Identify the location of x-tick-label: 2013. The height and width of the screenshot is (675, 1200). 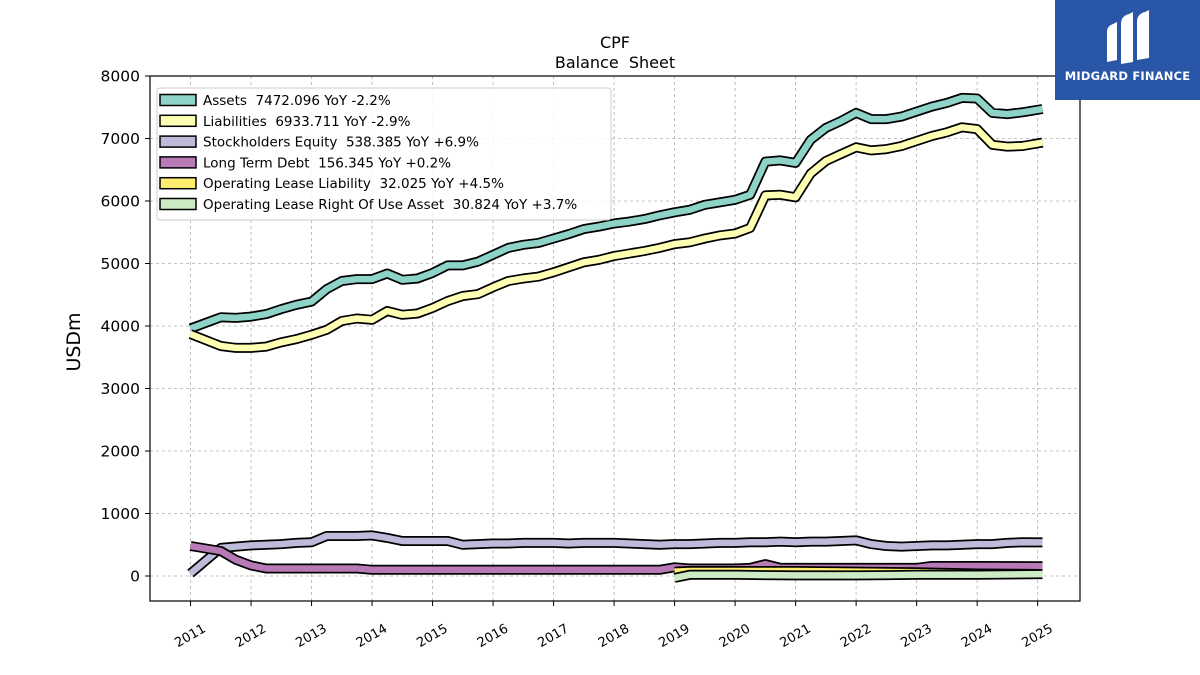
(311, 636).